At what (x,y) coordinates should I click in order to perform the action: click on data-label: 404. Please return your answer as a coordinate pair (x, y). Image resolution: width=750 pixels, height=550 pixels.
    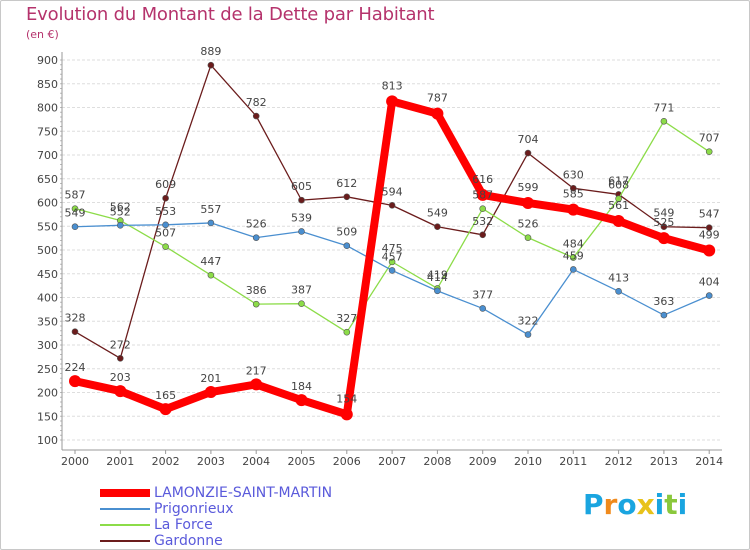
    Looking at the image, I should click on (709, 282).